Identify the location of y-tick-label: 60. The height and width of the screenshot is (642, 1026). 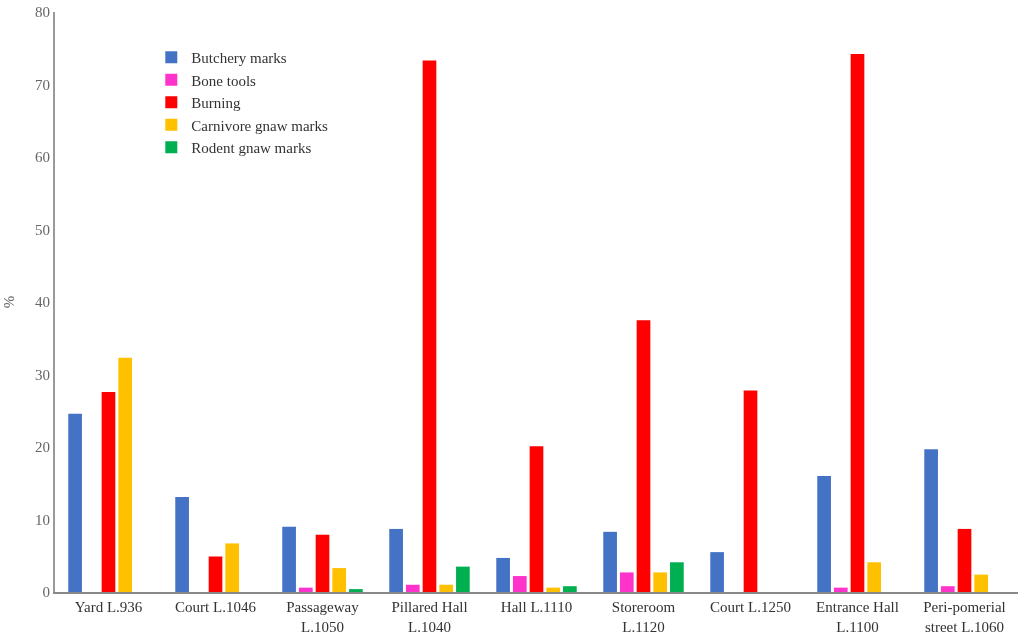
(42, 157).